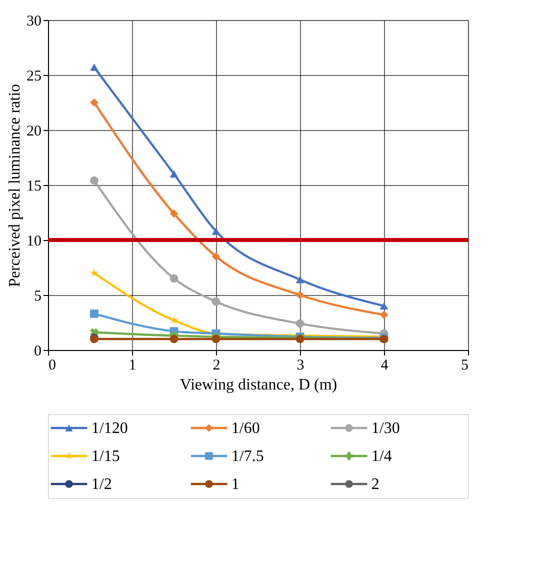 The height and width of the screenshot is (588, 547). I want to click on legend-label: 1/15, so click(105, 456).